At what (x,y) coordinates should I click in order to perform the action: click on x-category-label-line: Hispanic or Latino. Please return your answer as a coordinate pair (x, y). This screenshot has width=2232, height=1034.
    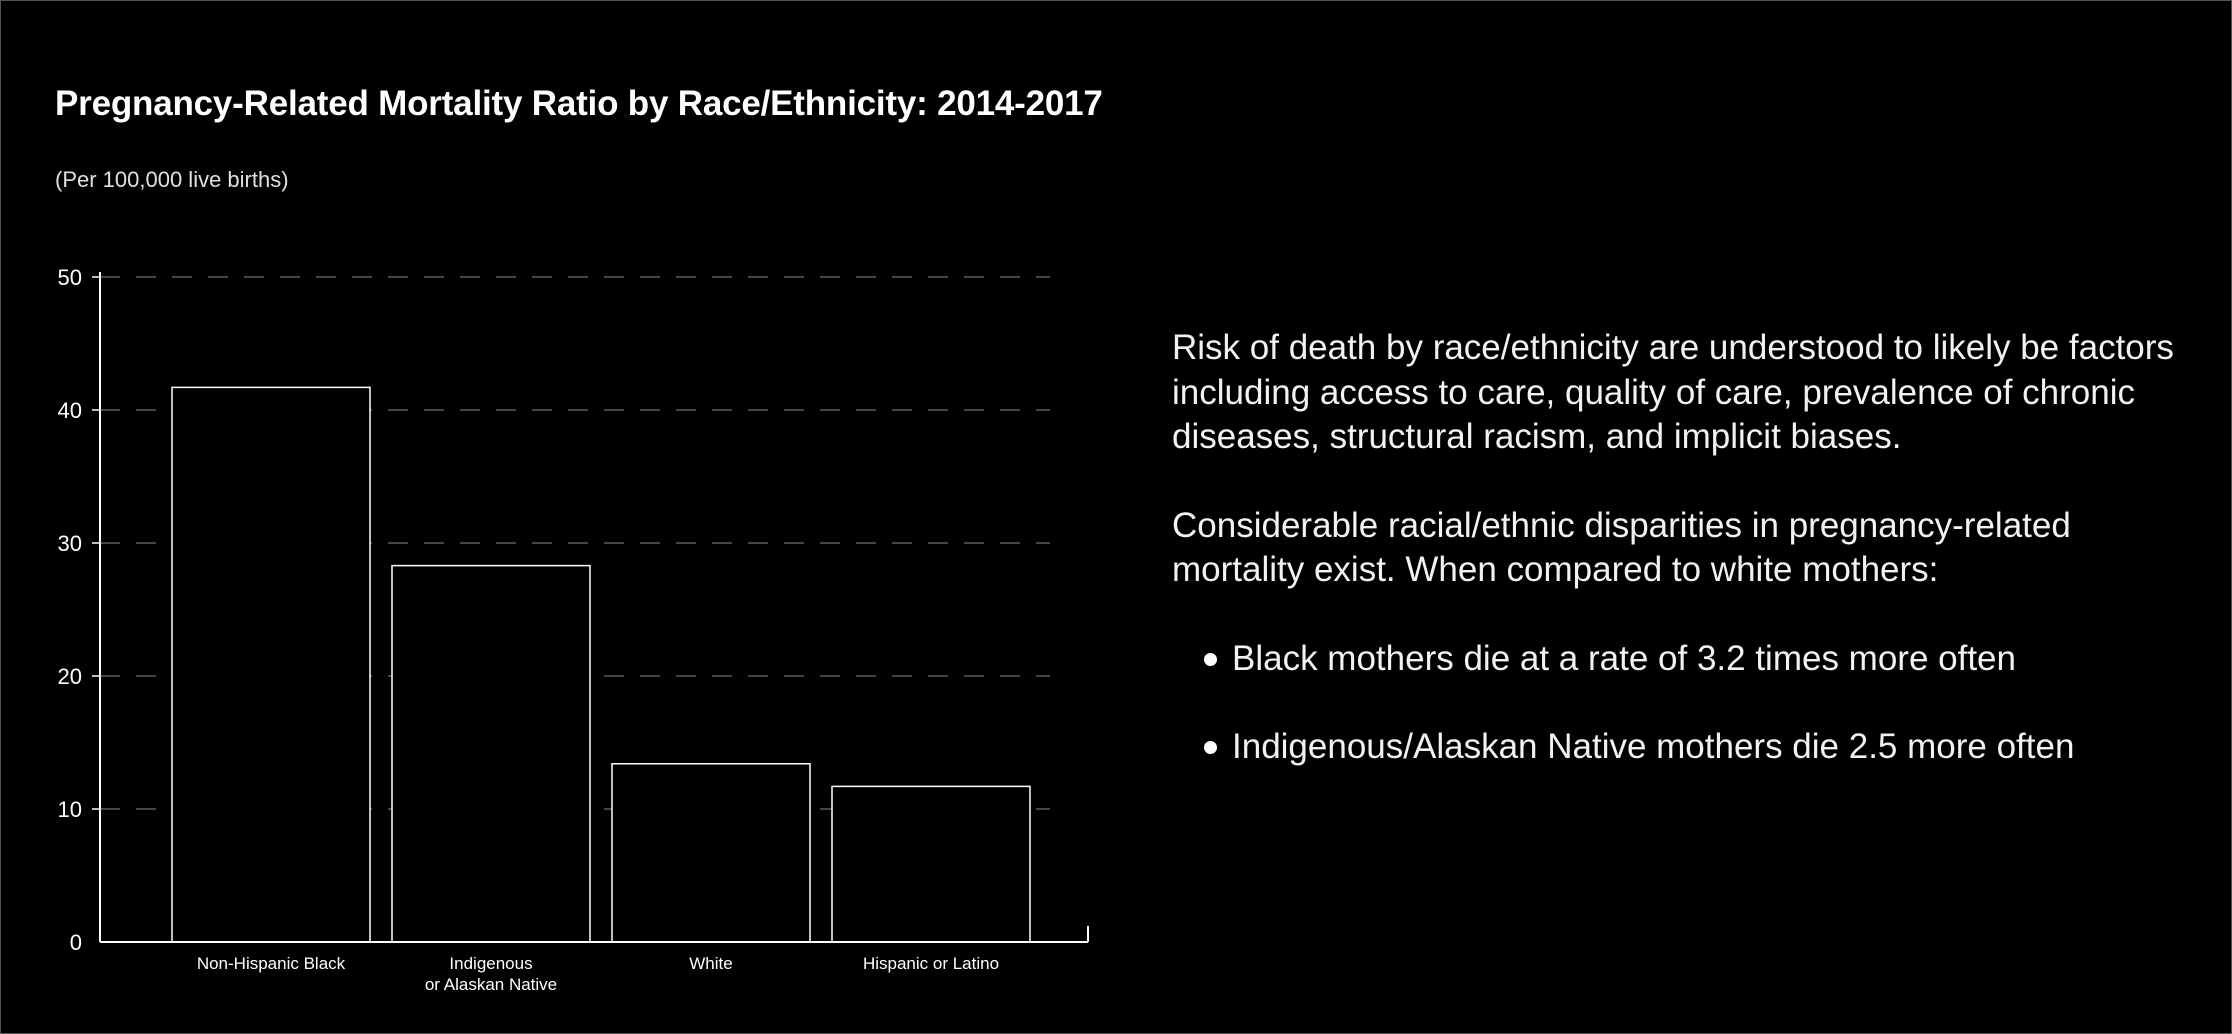
    Looking at the image, I should click on (931, 963).